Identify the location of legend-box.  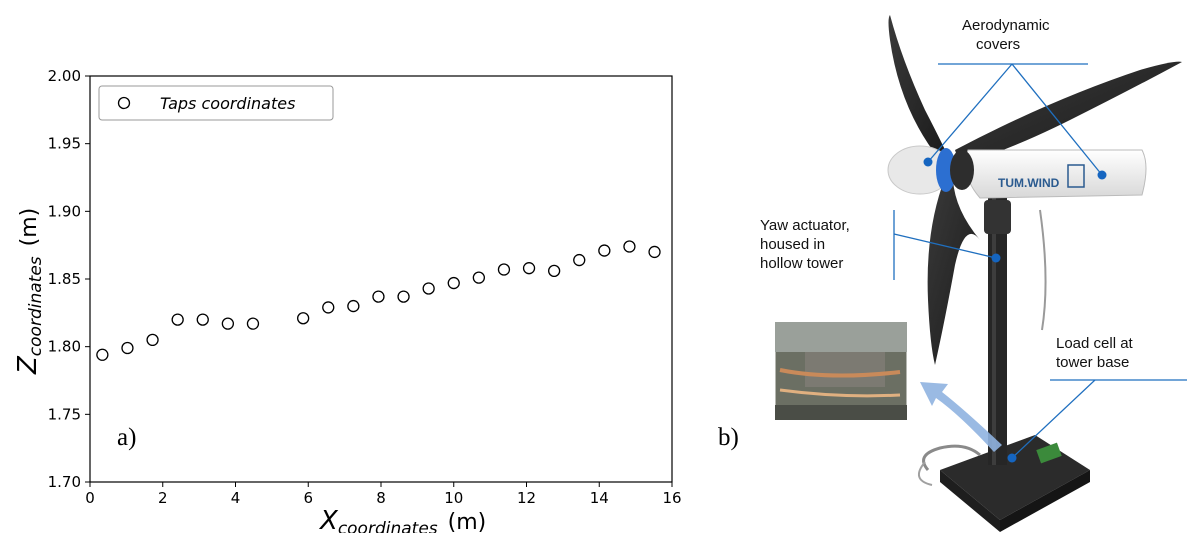
(216, 103).